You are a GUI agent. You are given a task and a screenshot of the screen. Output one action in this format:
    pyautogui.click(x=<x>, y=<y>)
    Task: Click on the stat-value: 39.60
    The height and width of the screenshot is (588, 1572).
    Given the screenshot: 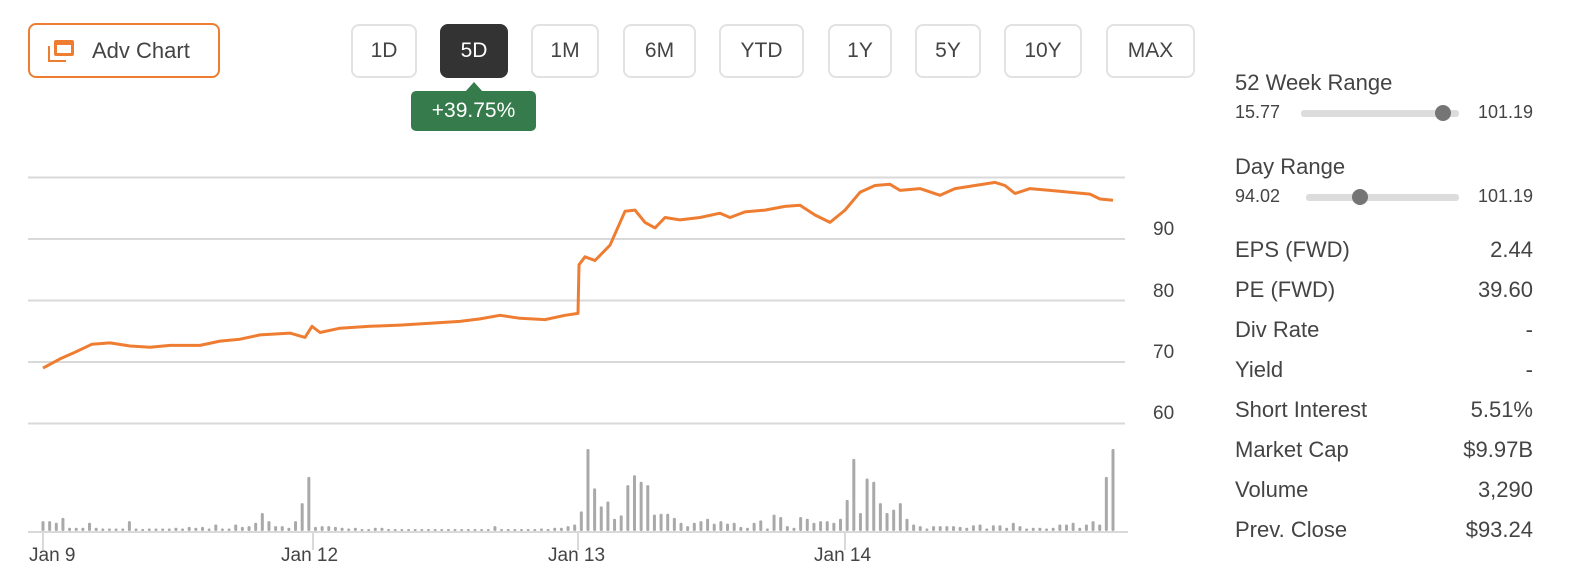 What is the action you would take?
    pyautogui.click(x=1505, y=289)
    